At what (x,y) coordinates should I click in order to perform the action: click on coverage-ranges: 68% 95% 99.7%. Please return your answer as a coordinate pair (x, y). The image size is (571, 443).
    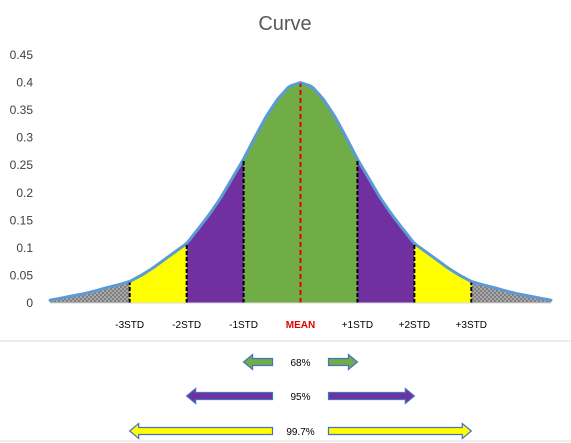
    Looking at the image, I should click on (300, 396).